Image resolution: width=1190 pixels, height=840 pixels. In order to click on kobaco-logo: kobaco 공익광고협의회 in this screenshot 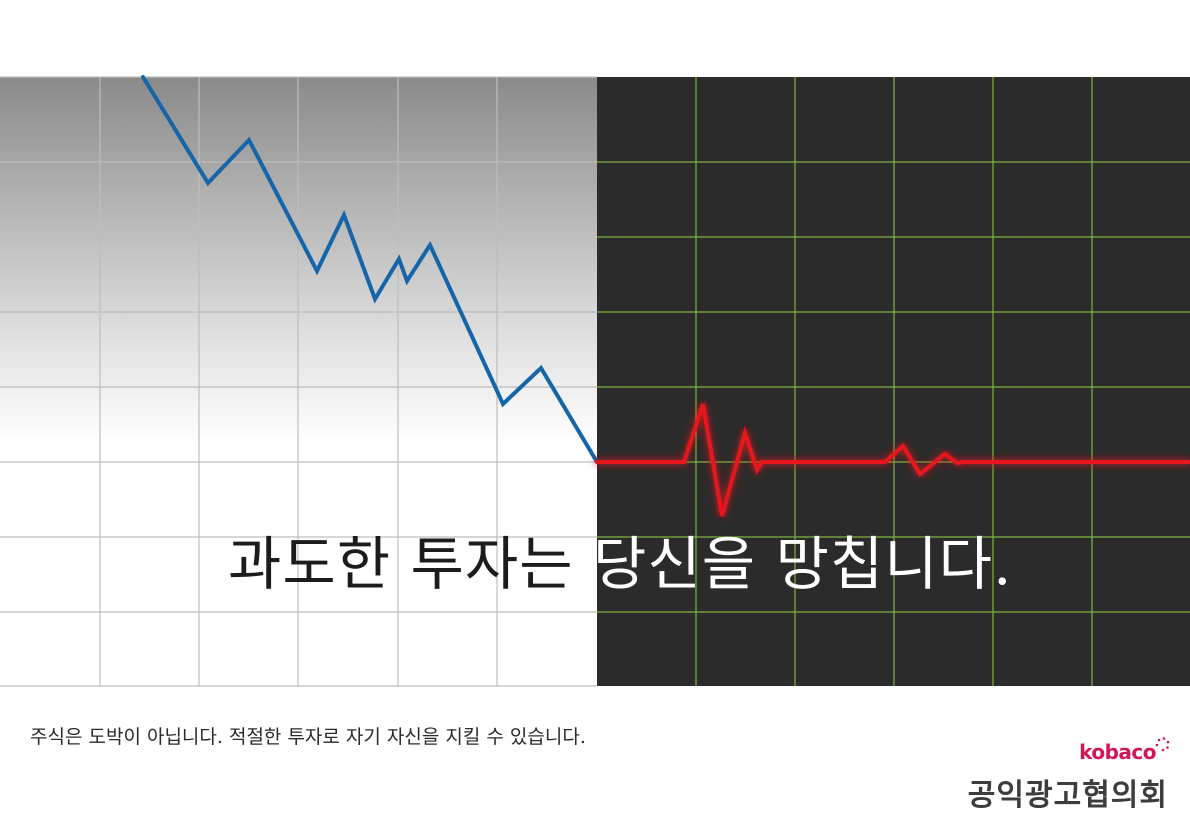, I will do `click(1068, 775)`.